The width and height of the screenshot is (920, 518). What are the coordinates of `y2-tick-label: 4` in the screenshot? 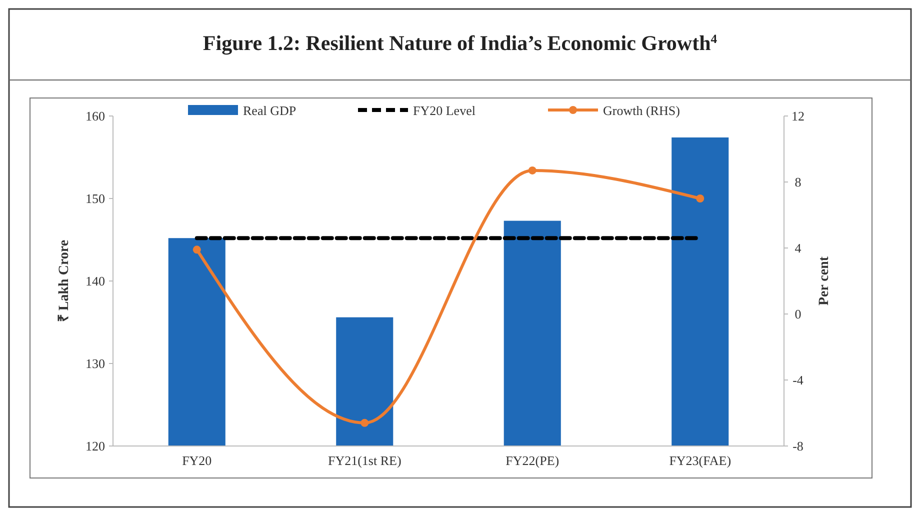 It's located at (798, 248).